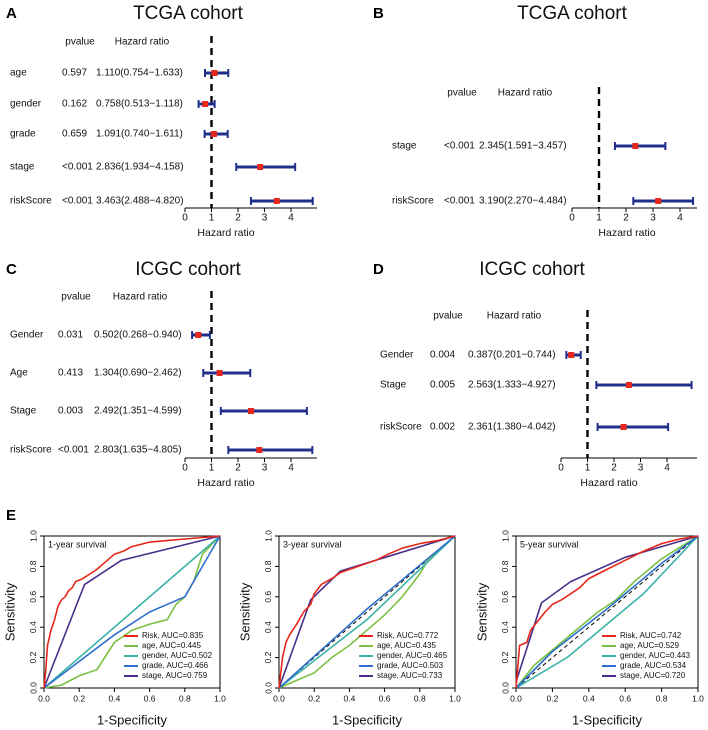 The height and width of the screenshot is (730, 708). What do you see at coordinates (406, 645) in the screenshot?
I see `legend-entry: age, AUC=0.435` at bounding box center [406, 645].